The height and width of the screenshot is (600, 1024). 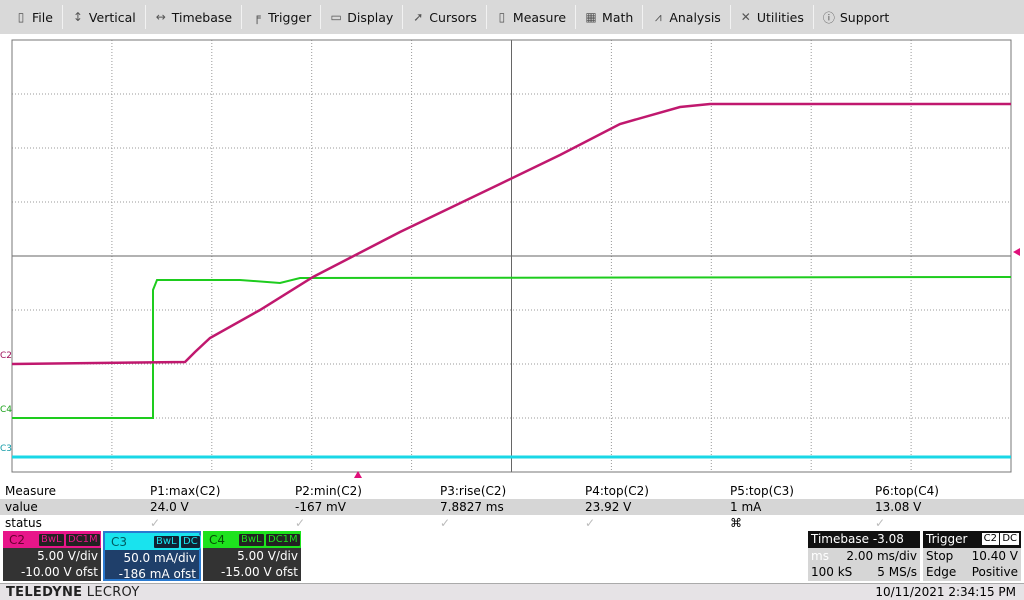 I want to click on menu-utilities: ✕ Utilities, so click(x=772, y=17).